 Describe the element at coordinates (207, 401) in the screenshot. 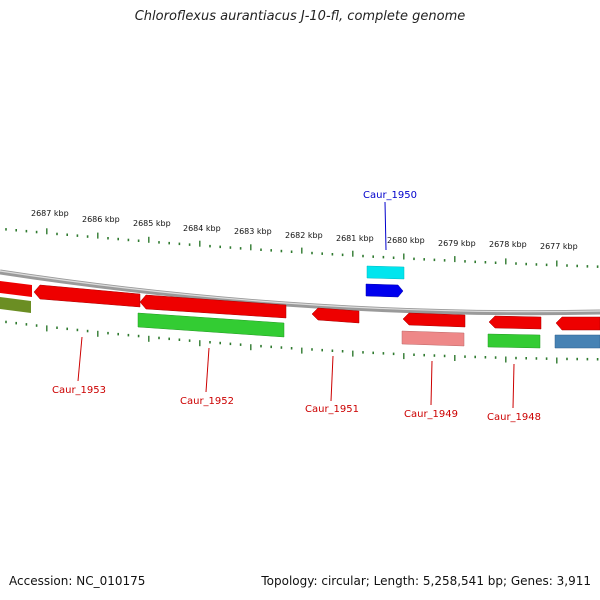

I see `caur-1952-label: Caur_1952` at that location.